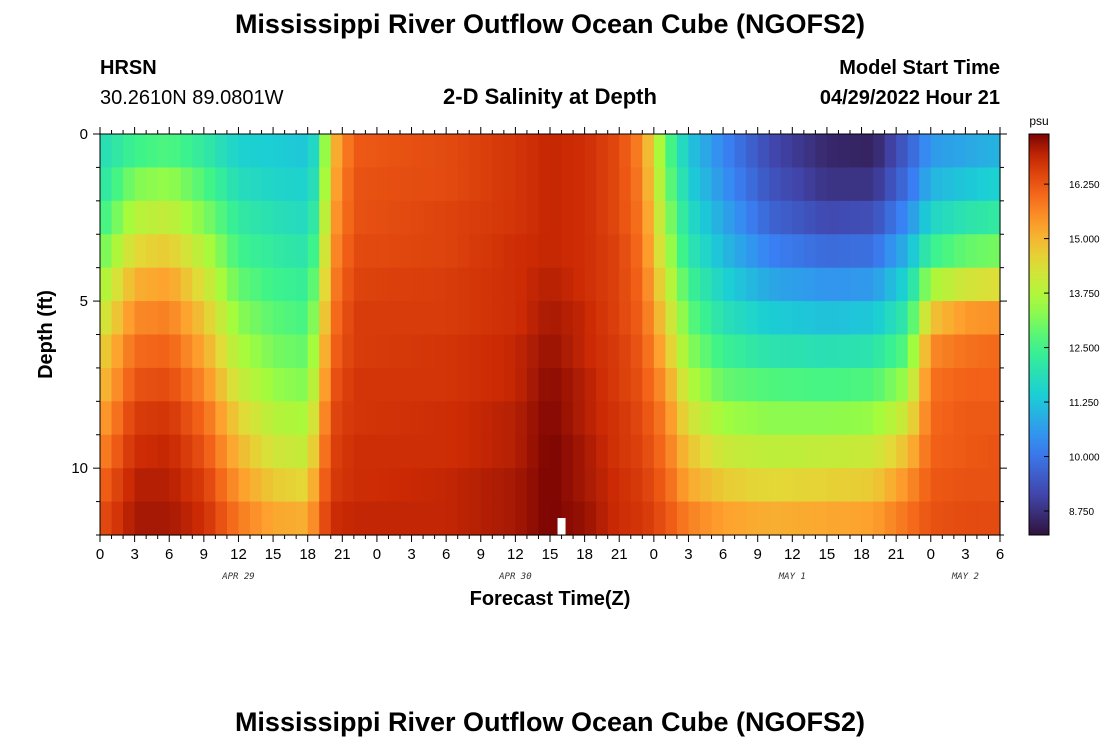 Image resolution: width=1100 pixels, height=750 pixels. Describe the element at coordinates (758, 554) in the screenshot. I see `x-tick-label: 9` at that location.